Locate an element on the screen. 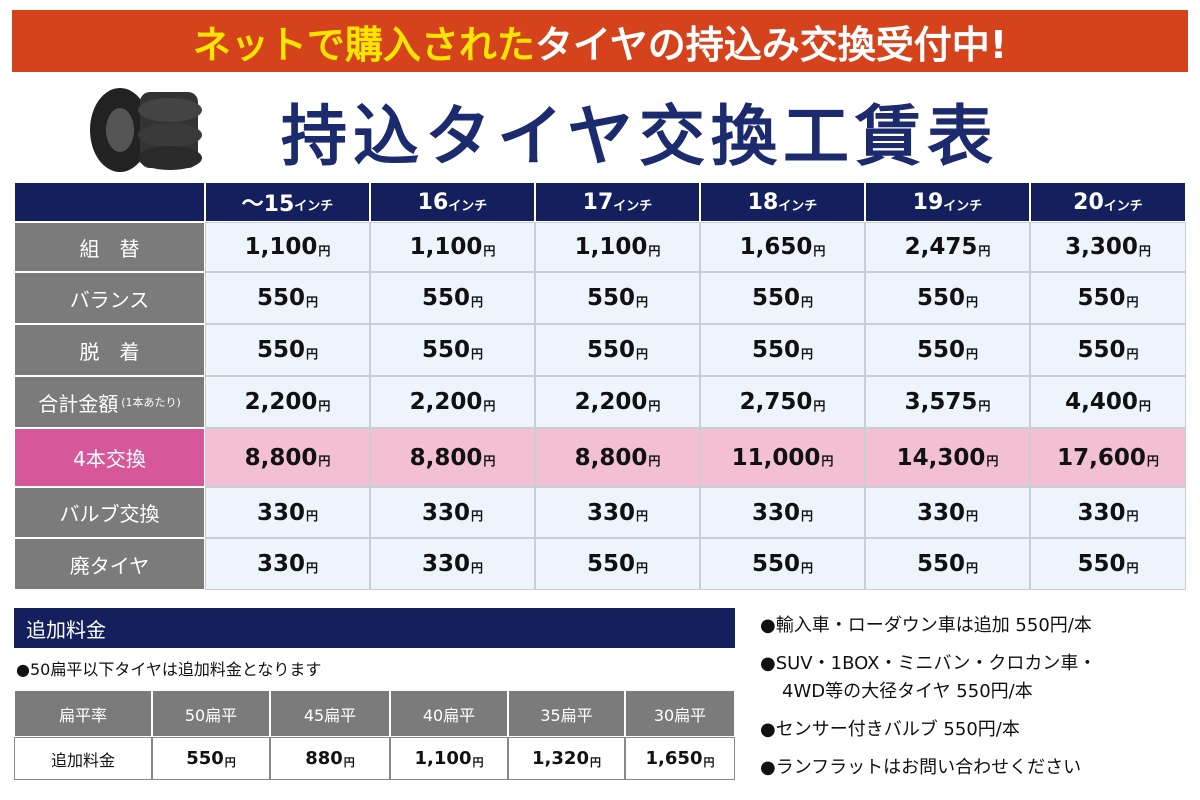 Image resolution: width=1200 pixels, height=800 pixels. row-label: 組 替 is located at coordinates (109, 247).